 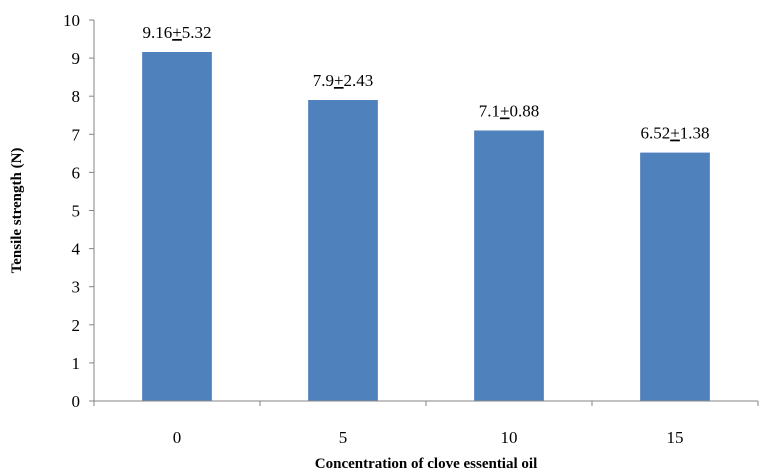 I want to click on x-axis-title: Concentration of clove essential oil, so click(x=426, y=464).